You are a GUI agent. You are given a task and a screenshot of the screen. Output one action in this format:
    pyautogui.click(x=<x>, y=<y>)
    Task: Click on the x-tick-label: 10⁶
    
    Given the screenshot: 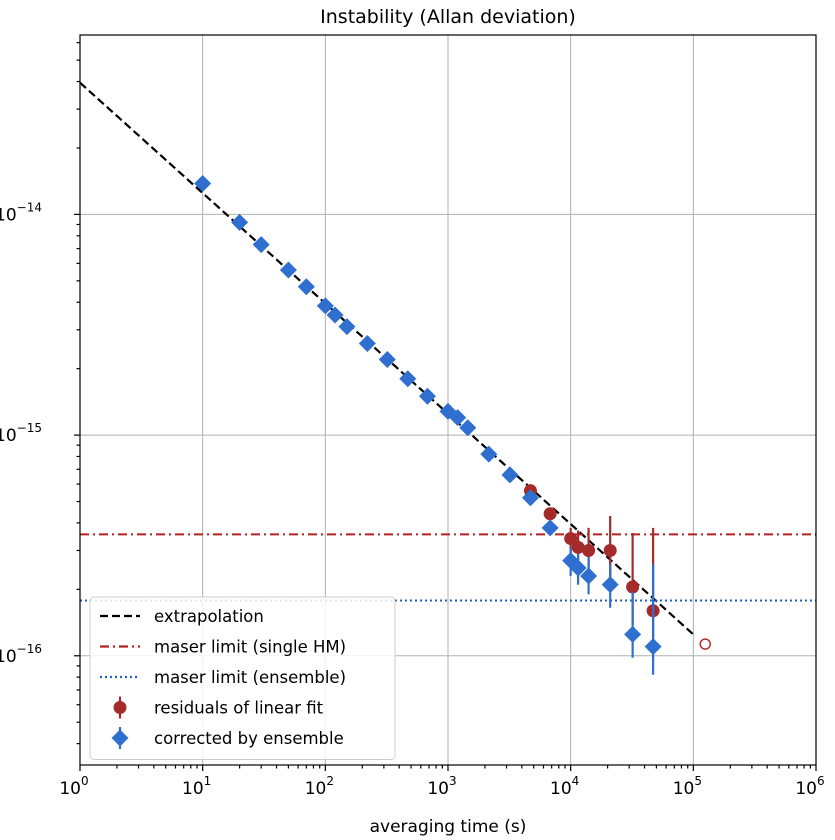 What is the action you would take?
    pyautogui.click(x=809, y=786)
    